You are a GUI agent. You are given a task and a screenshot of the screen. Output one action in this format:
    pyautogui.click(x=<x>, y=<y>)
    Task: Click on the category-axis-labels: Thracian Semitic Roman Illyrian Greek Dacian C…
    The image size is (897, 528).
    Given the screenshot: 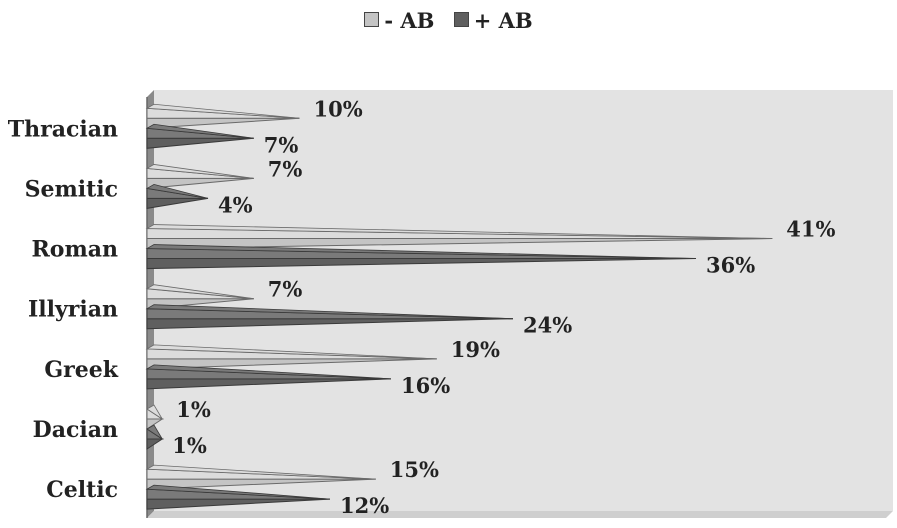 What is the action you would take?
    pyautogui.click(x=63, y=309)
    